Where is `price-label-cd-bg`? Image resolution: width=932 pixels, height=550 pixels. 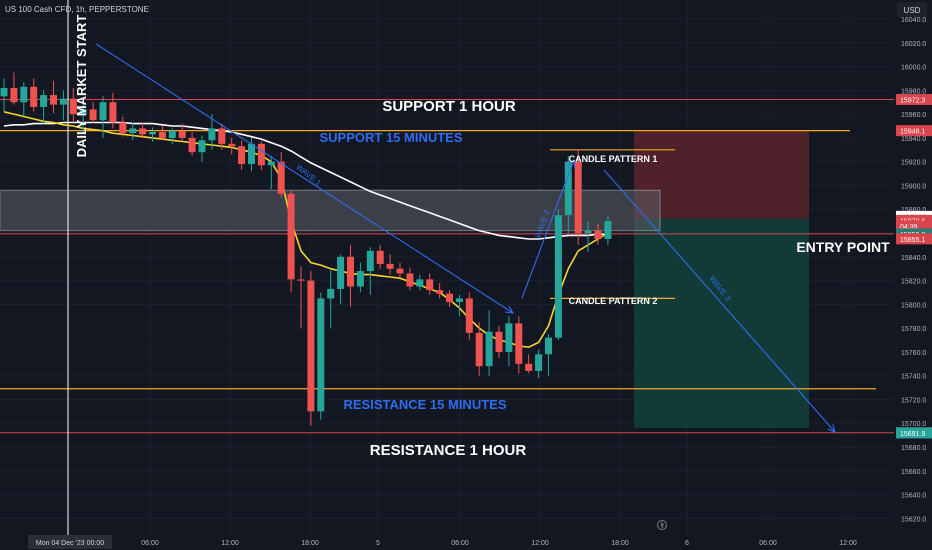
price-label-cd-bg is located at coordinates (914, 226).